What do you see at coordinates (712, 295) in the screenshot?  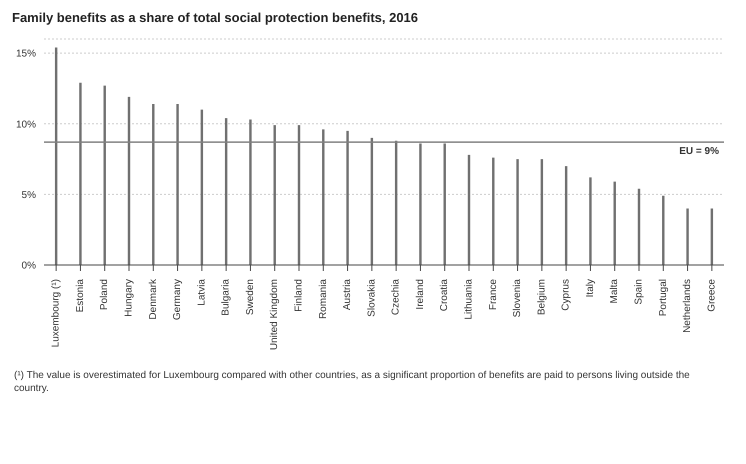 I see `x-tick-label: Greece` at bounding box center [712, 295].